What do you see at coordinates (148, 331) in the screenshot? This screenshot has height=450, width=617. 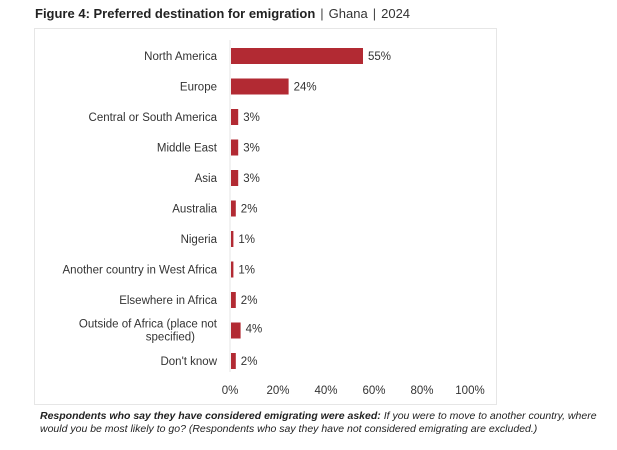 I see `category-label: Outside of Africa (place not specified)` at bounding box center [148, 331].